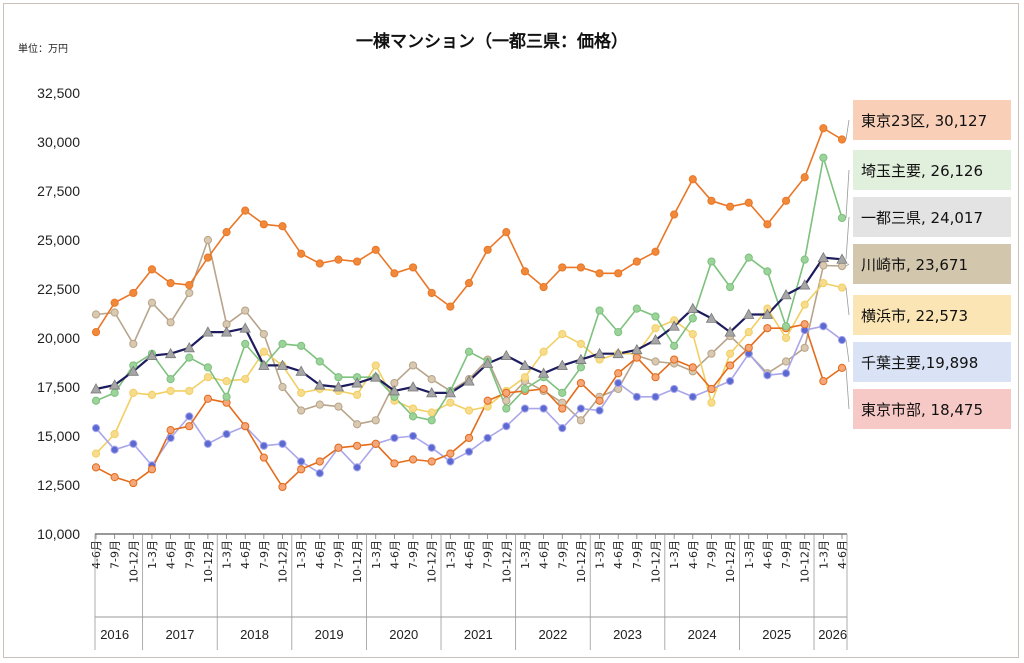 This screenshot has width=1024, height=663. I want to click on end-label-text: 一都三県, 24,017, so click(922, 218).